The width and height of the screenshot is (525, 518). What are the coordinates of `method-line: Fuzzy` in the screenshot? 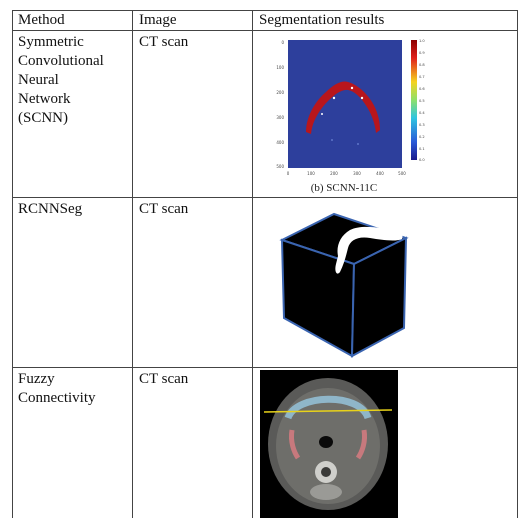 It's located at (36, 379).